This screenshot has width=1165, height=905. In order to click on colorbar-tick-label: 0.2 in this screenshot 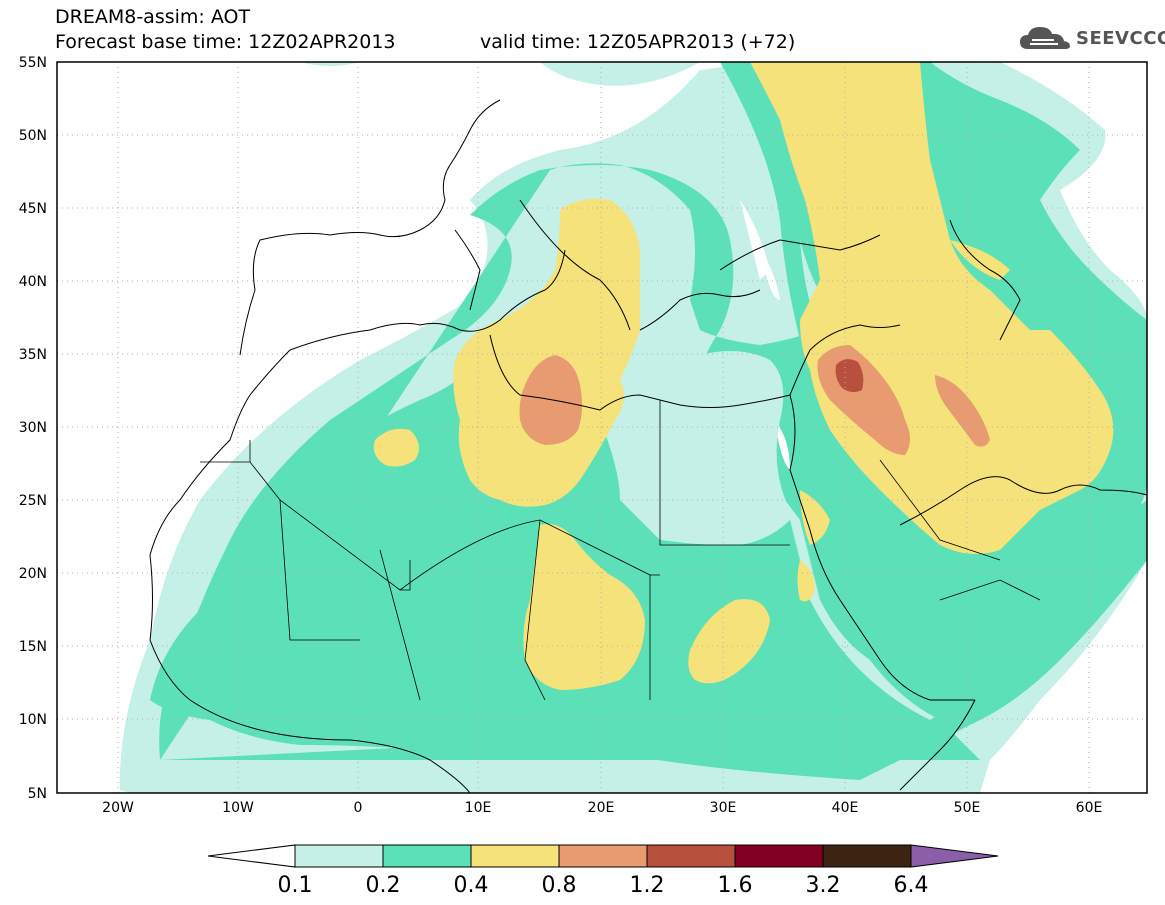, I will do `click(383, 885)`.